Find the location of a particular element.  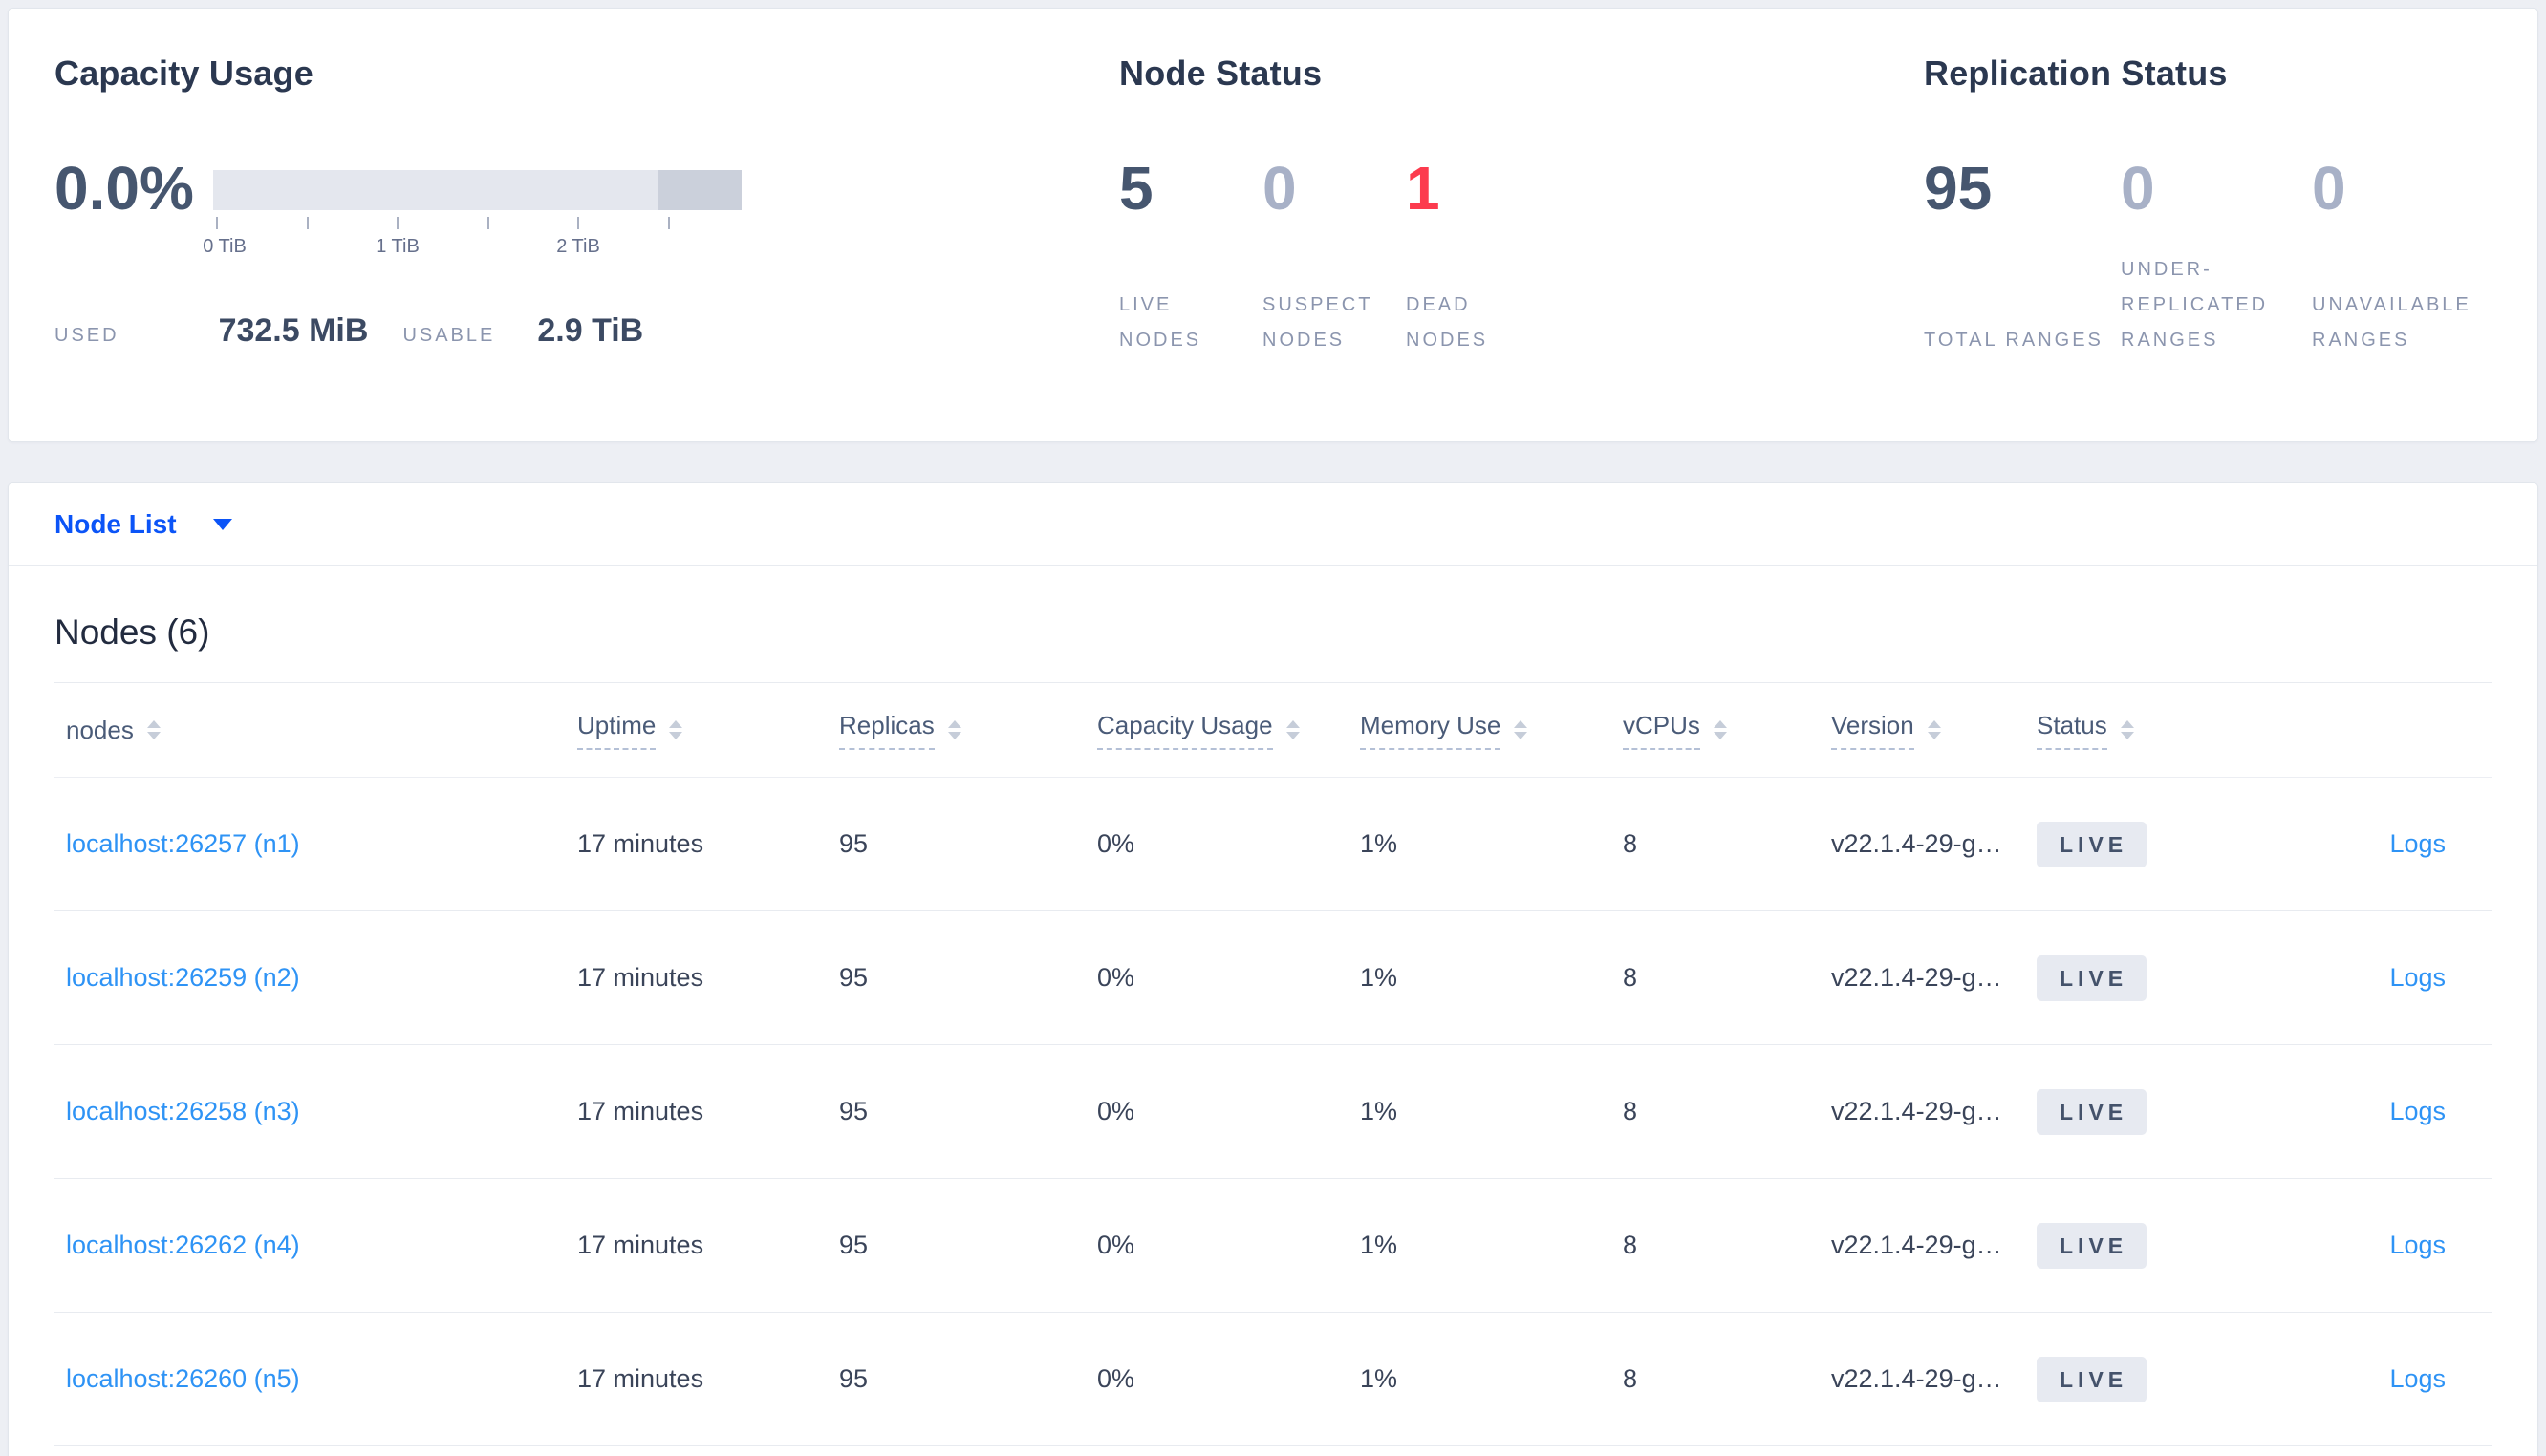

used-label: USED is located at coordinates (86, 336).